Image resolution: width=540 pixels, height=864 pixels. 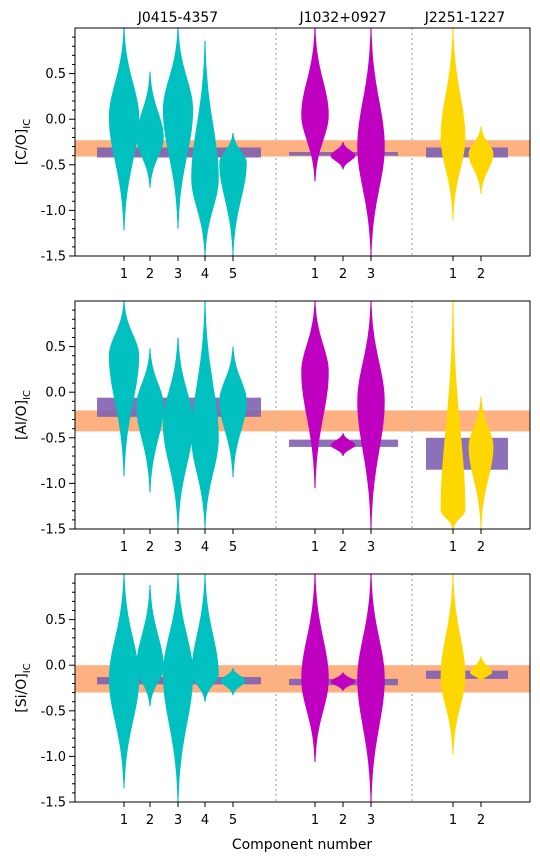 I want to click on y-axis-title-main: [C/O], so click(x=22, y=147).